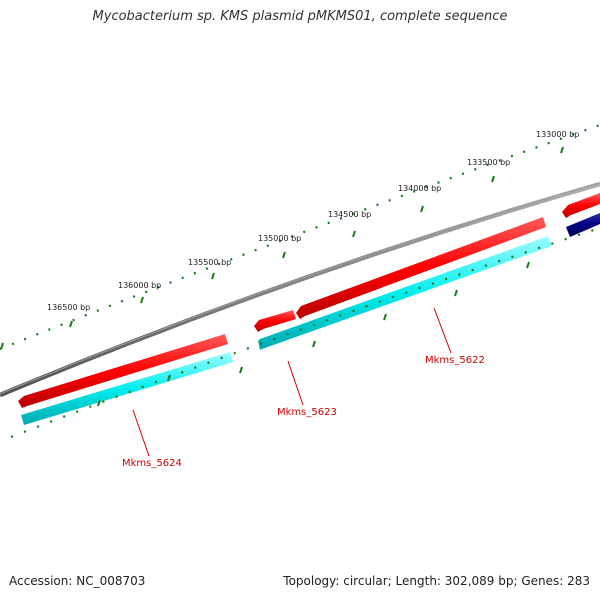  I want to click on gene-label-mkms-5624: Mkms_5624, so click(152, 463).